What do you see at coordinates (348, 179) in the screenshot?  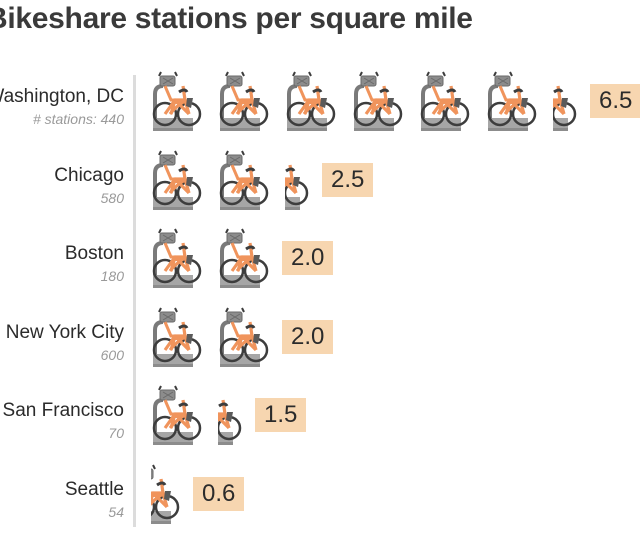 I see `value-label: 2.5` at bounding box center [348, 179].